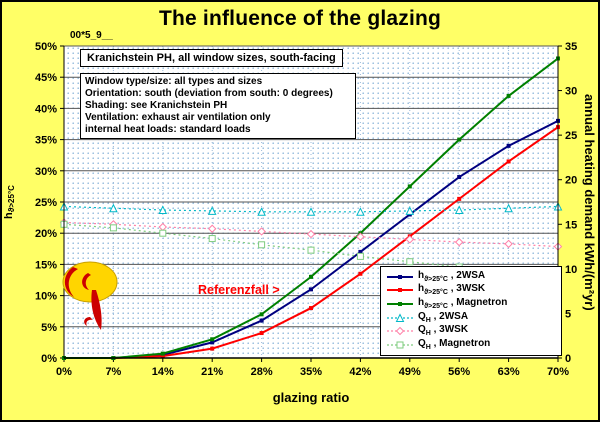  What do you see at coordinates (300, 18) in the screenshot?
I see `chart-title: The influence of the glazing` at bounding box center [300, 18].